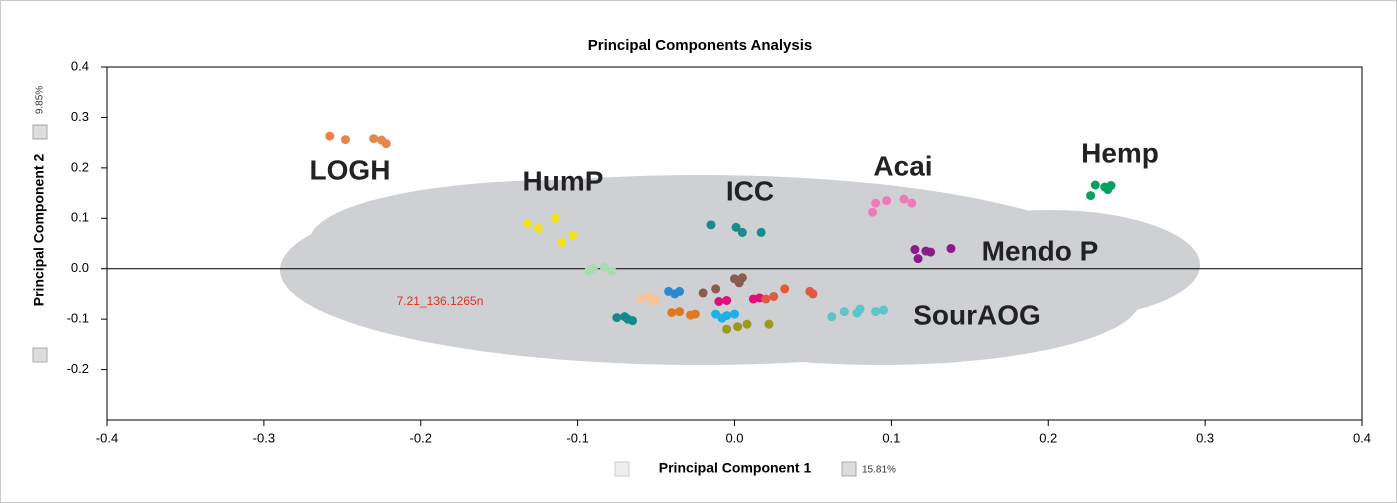 The width and height of the screenshot is (1397, 503). What do you see at coordinates (734, 437) in the screenshot?
I see `x-tick-label: 0.0` at bounding box center [734, 437].